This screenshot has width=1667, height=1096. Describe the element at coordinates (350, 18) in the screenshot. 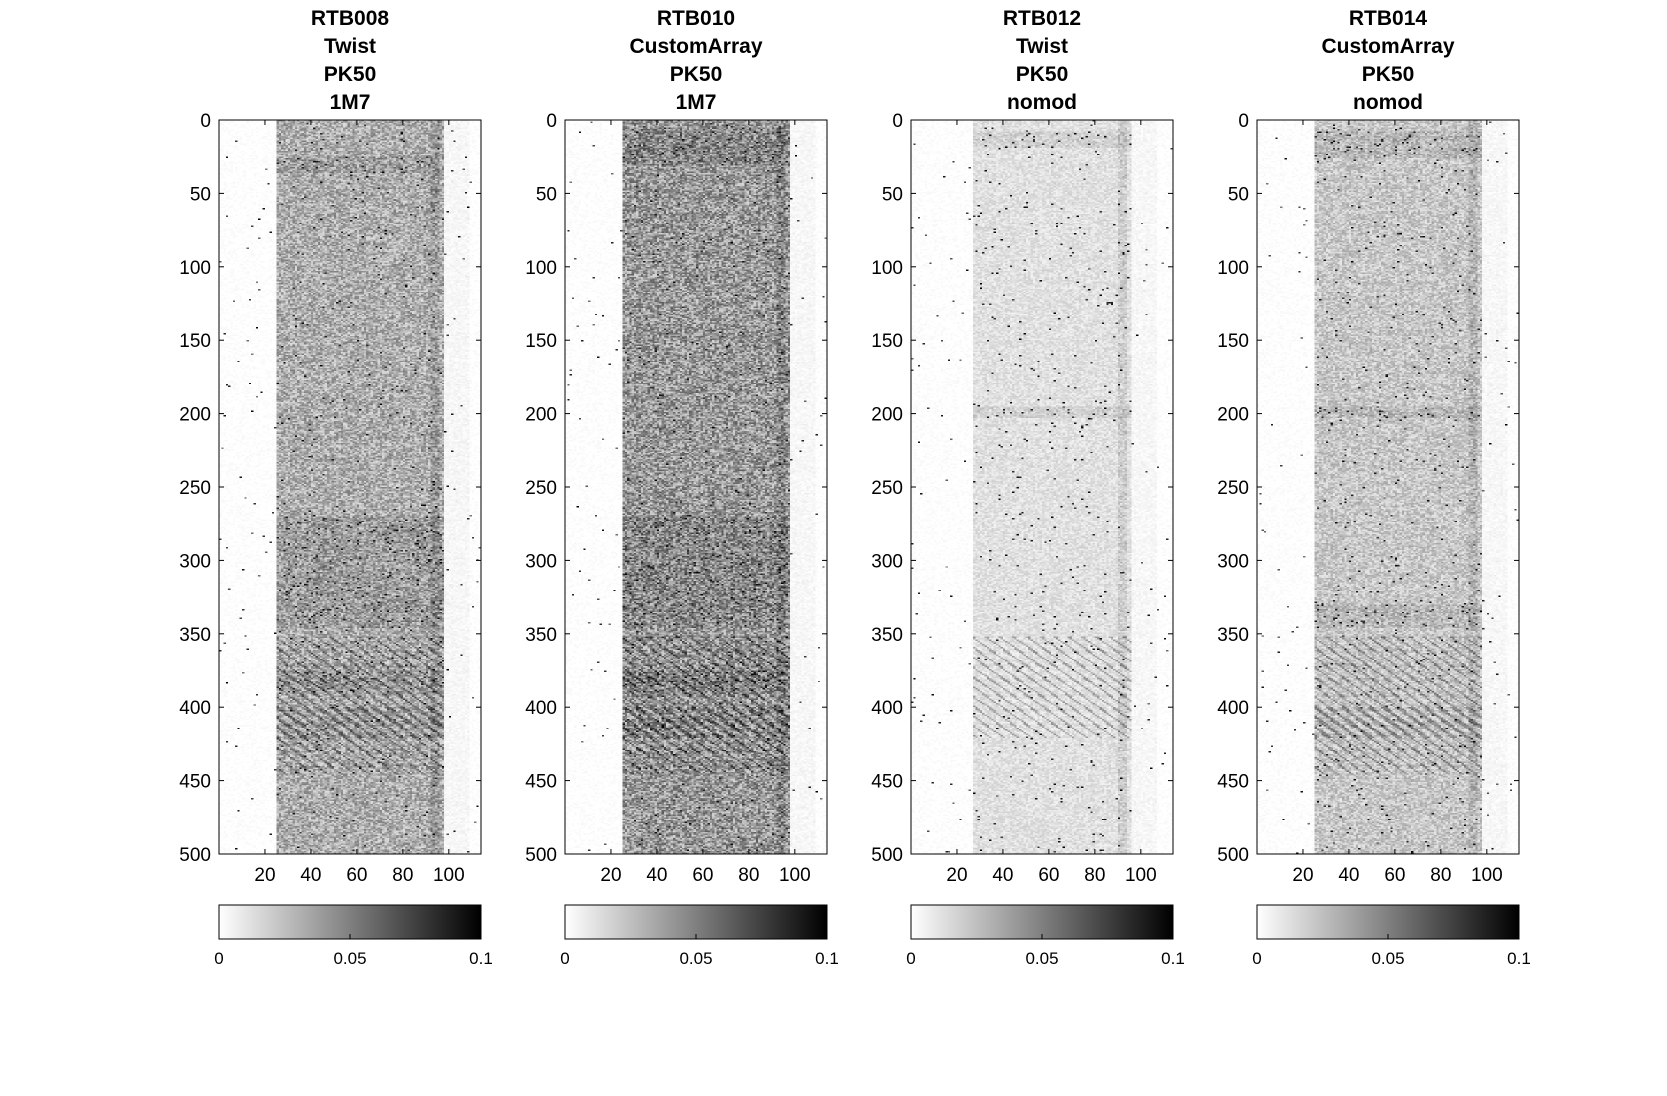

I see `panel-title-line: RTB008` at that location.